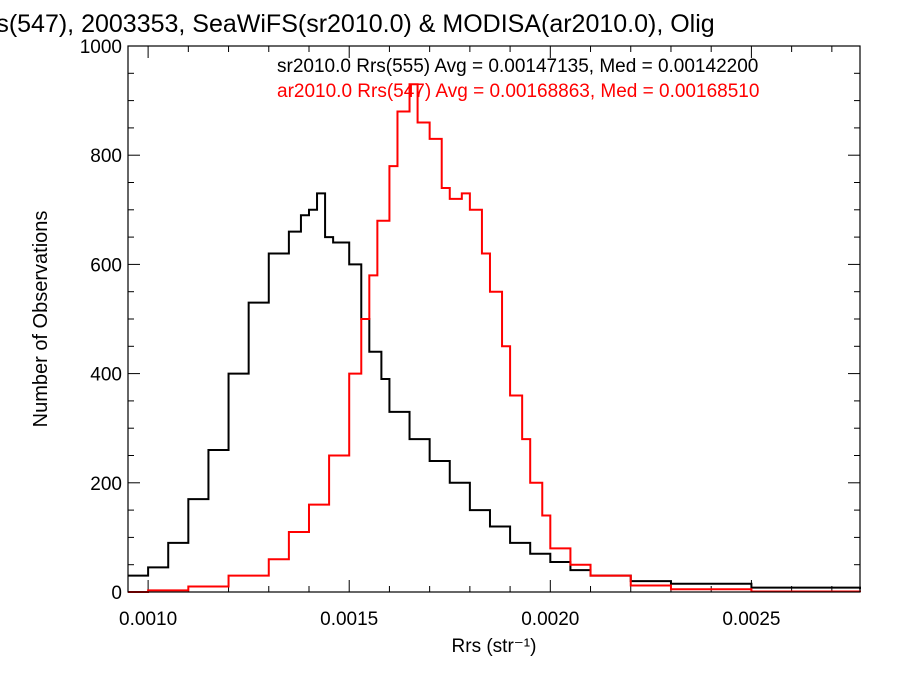 Image resolution: width=900 pixels, height=675 pixels. Describe the element at coordinates (106, 265) in the screenshot. I see `y-tick-label: 600` at that location.